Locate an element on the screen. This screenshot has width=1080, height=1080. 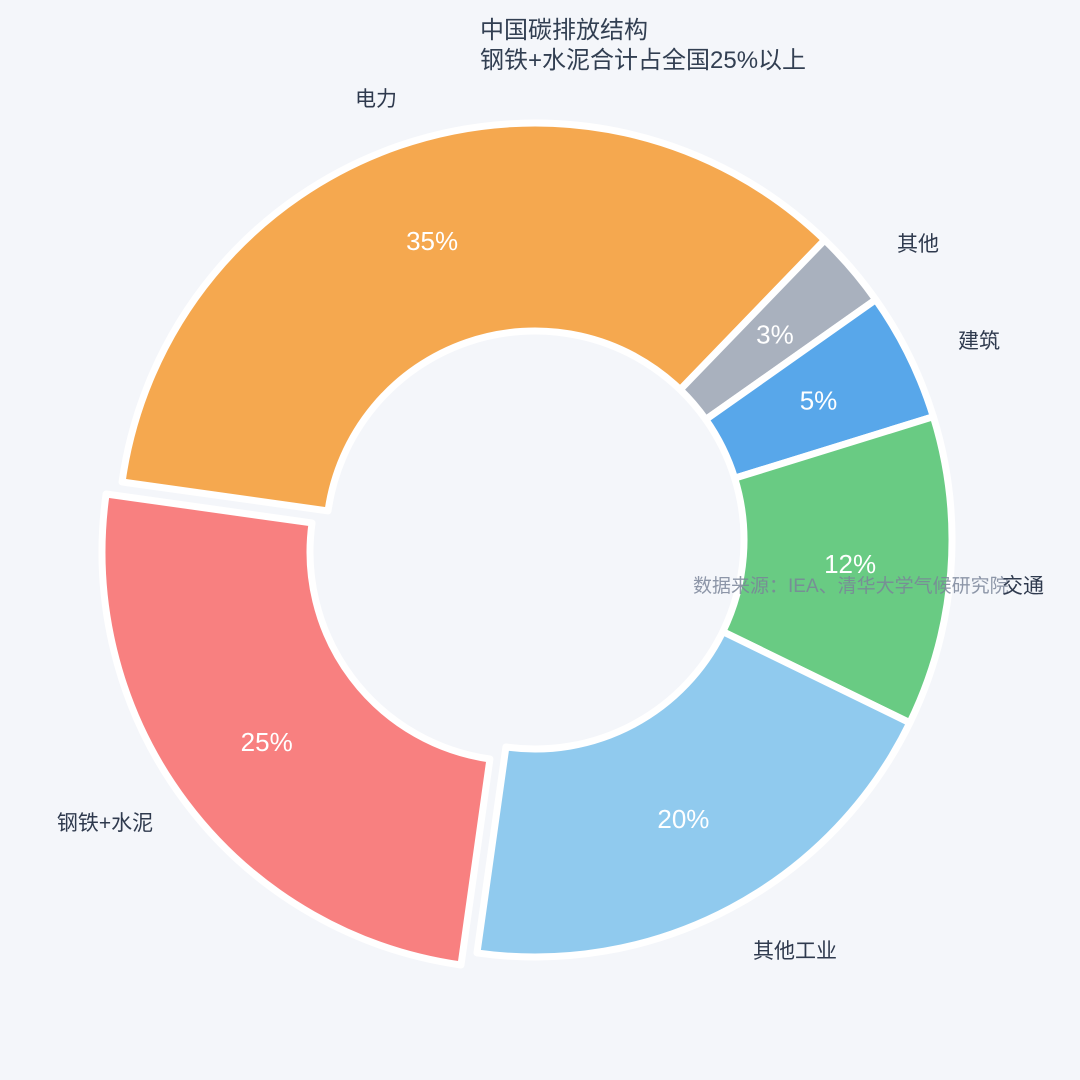
slice-percent-label-5: 25% is located at coordinates (267, 742).